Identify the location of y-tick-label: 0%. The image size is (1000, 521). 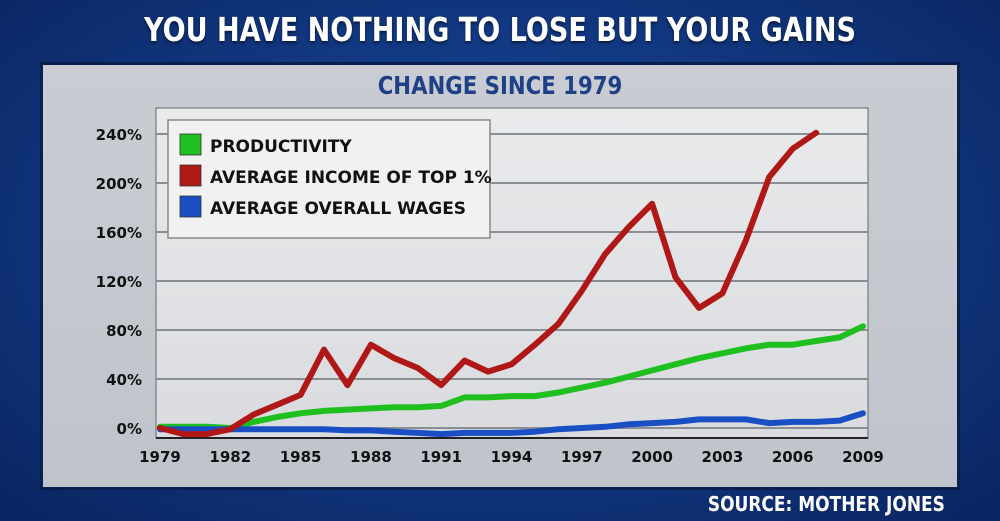
(129, 429).